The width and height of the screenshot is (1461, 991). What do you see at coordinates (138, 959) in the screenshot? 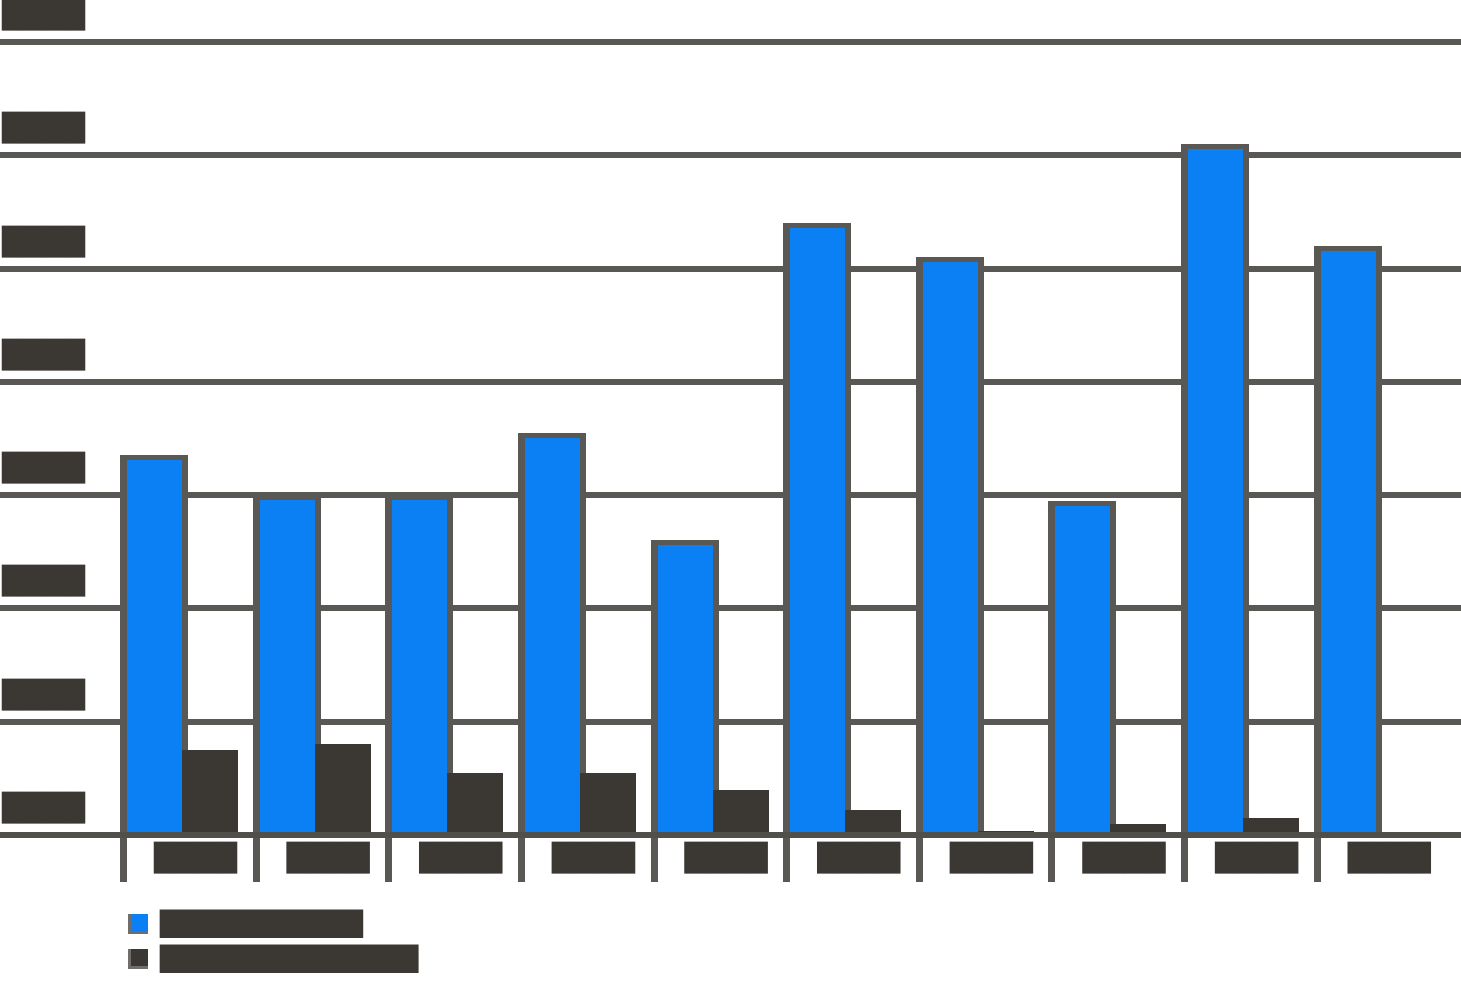
I see `legend-swatch-series2-icon` at bounding box center [138, 959].